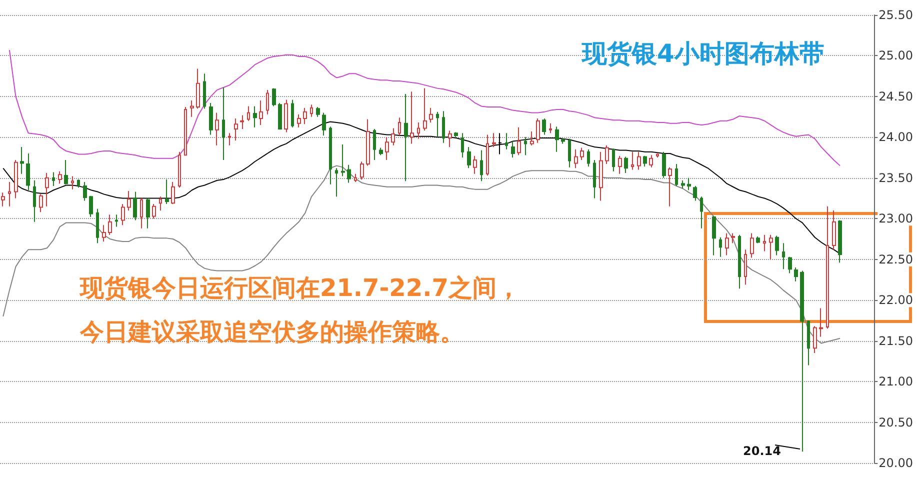 This screenshot has width=917, height=479. Describe the element at coordinates (896, 137) in the screenshot. I see `y-tick-label: 24.00` at that location.